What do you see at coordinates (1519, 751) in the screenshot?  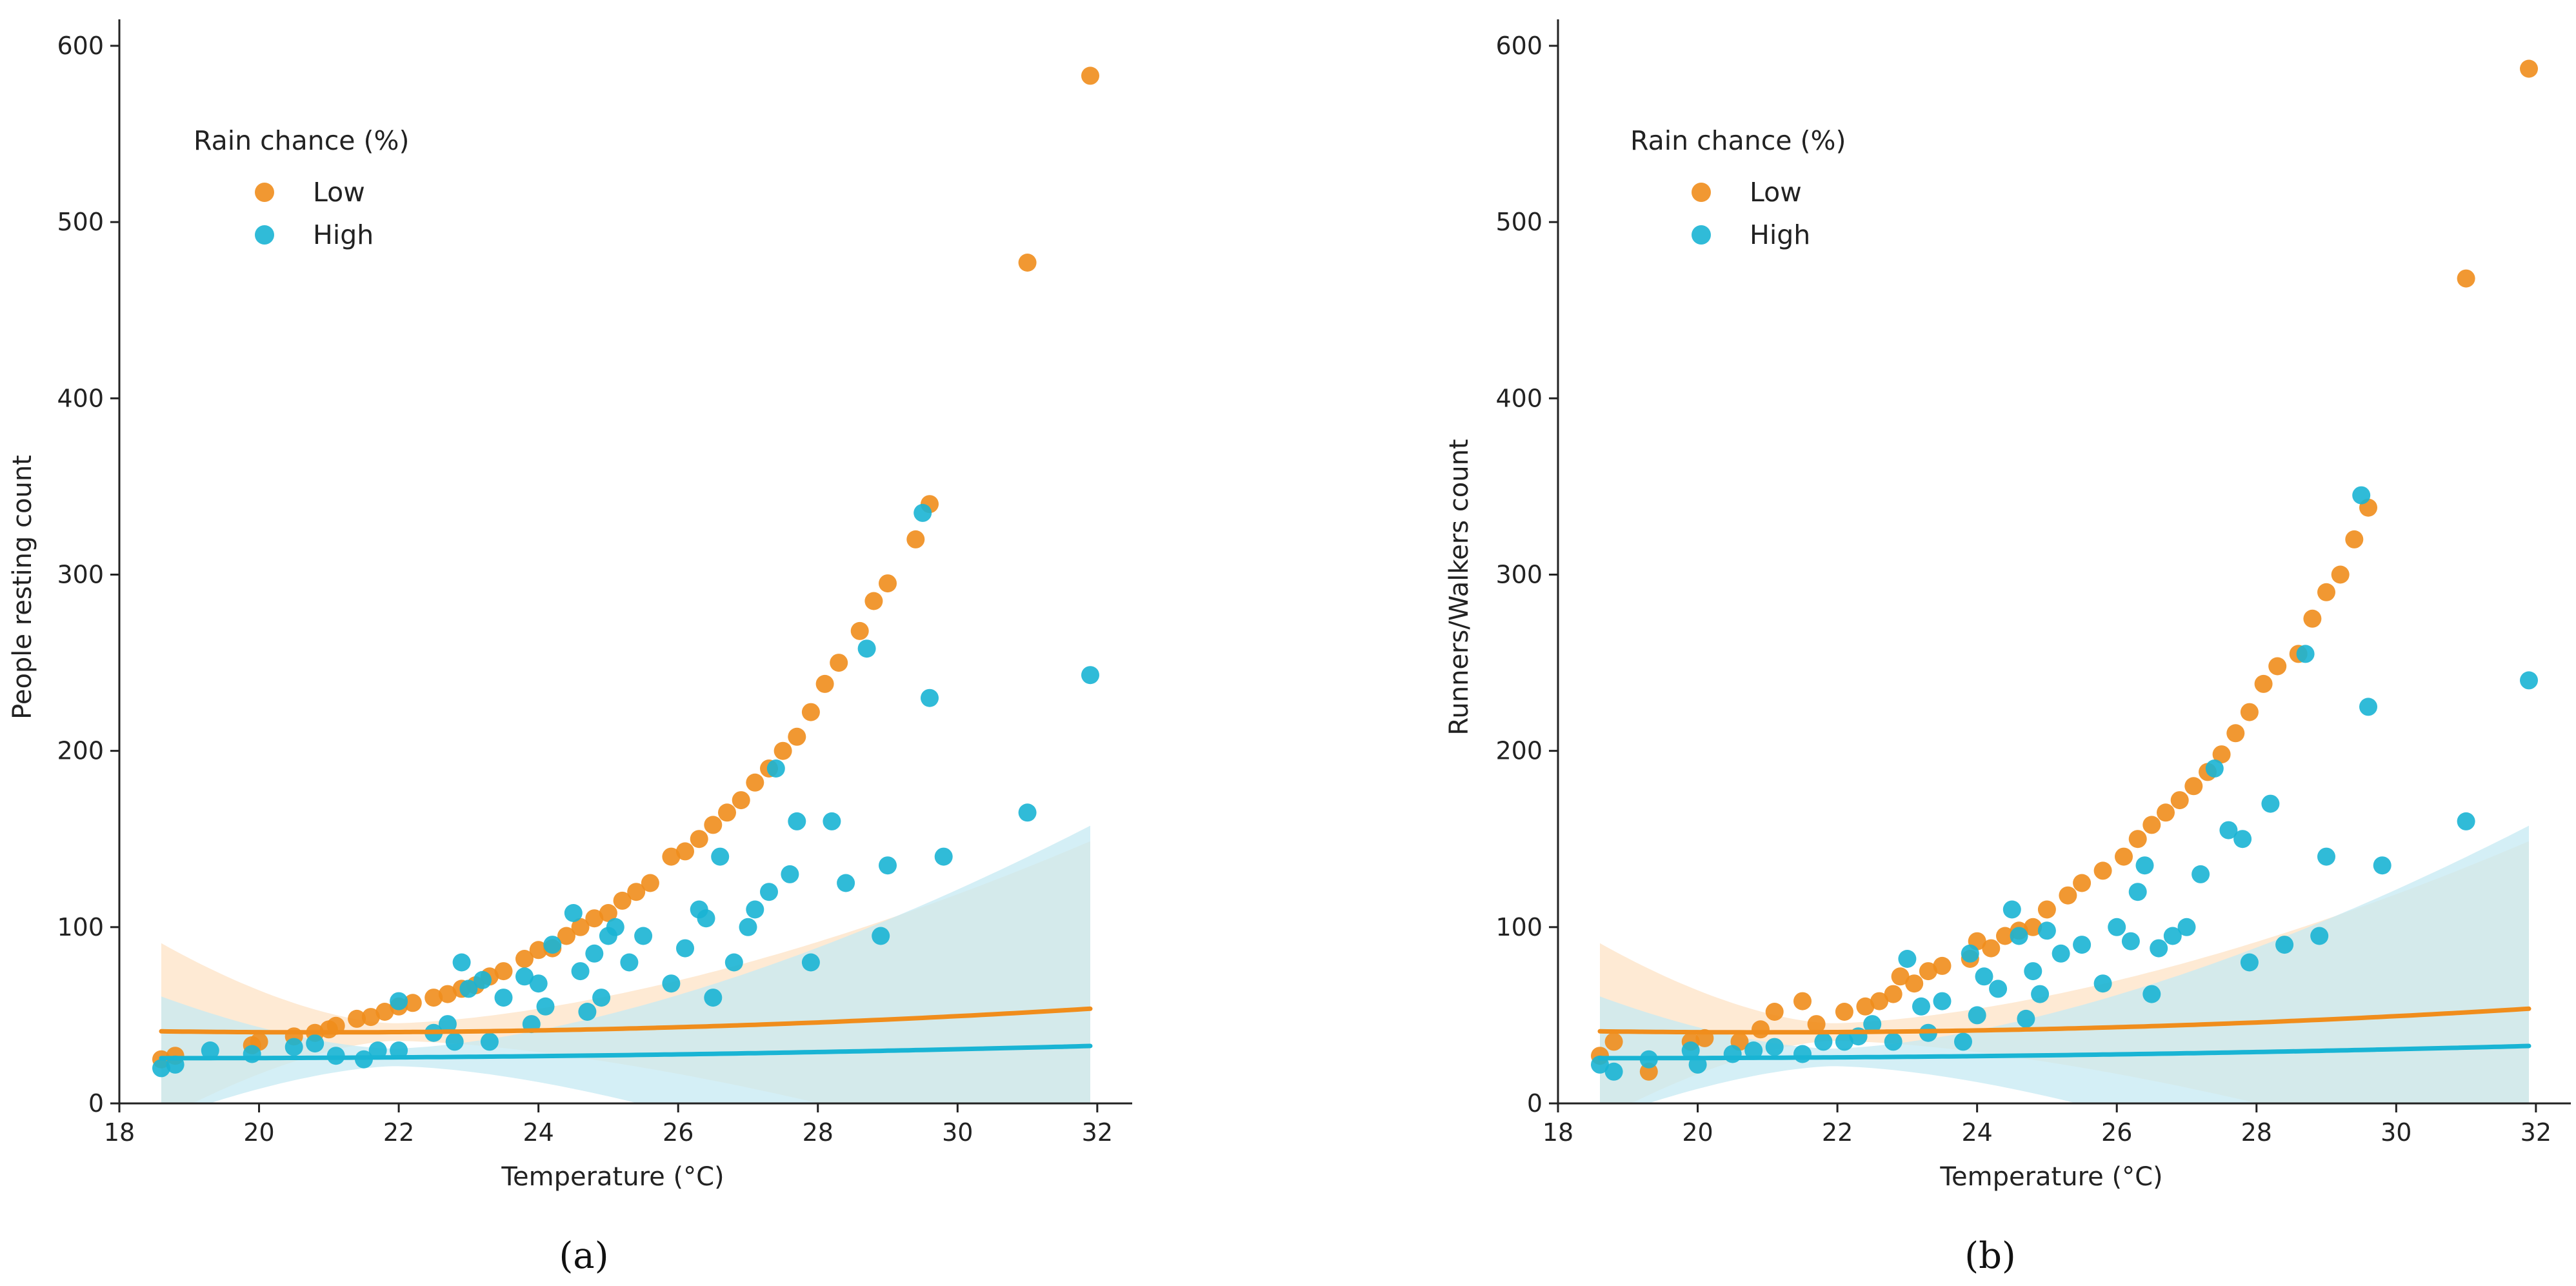 I see `y-tick-label: 200` at bounding box center [1519, 751].